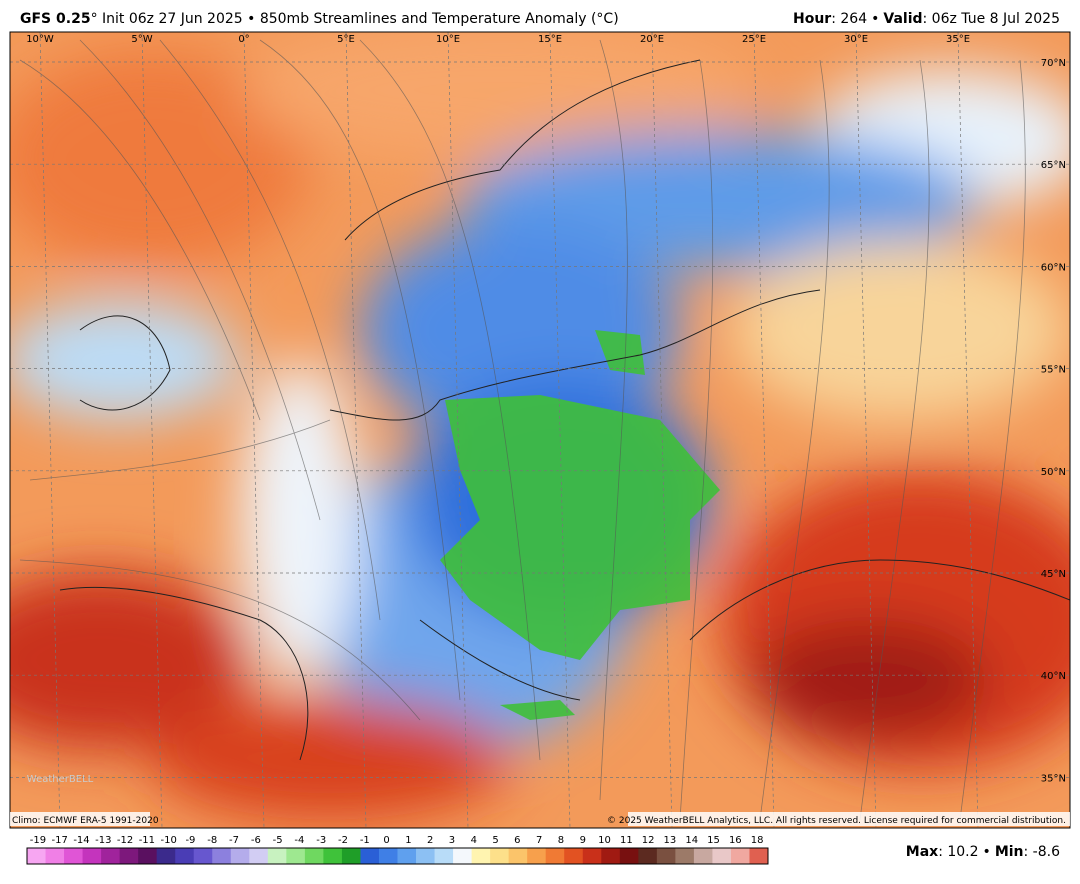  What do you see at coordinates (754, 39) in the screenshot?
I see `lon-label: 25°E` at bounding box center [754, 39].